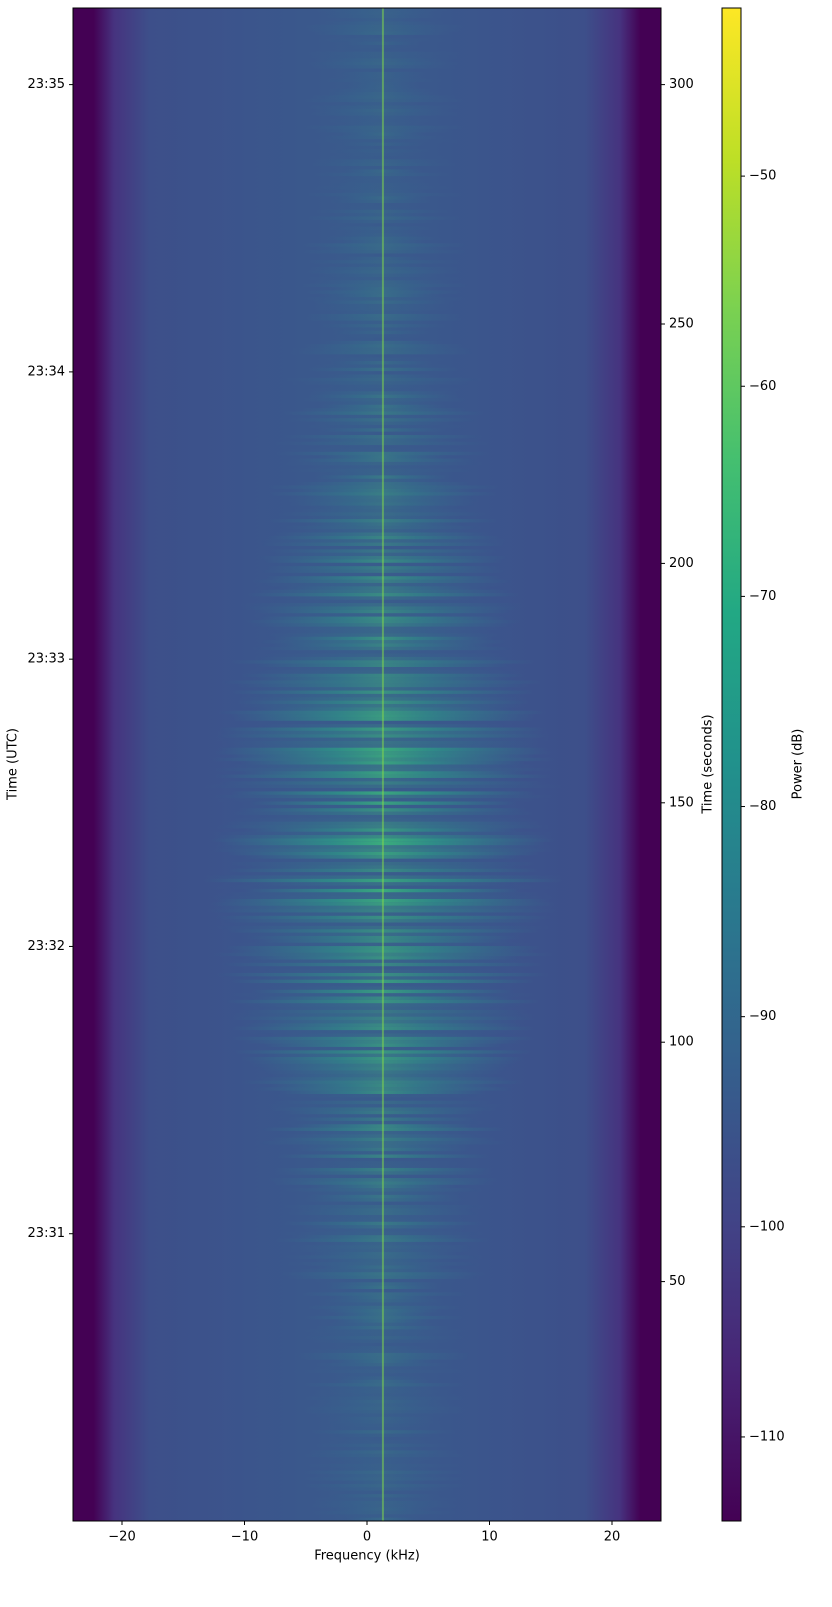  What do you see at coordinates (46, 84) in the screenshot?
I see `y-tick-label: 23:35` at bounding box center [46, 84].